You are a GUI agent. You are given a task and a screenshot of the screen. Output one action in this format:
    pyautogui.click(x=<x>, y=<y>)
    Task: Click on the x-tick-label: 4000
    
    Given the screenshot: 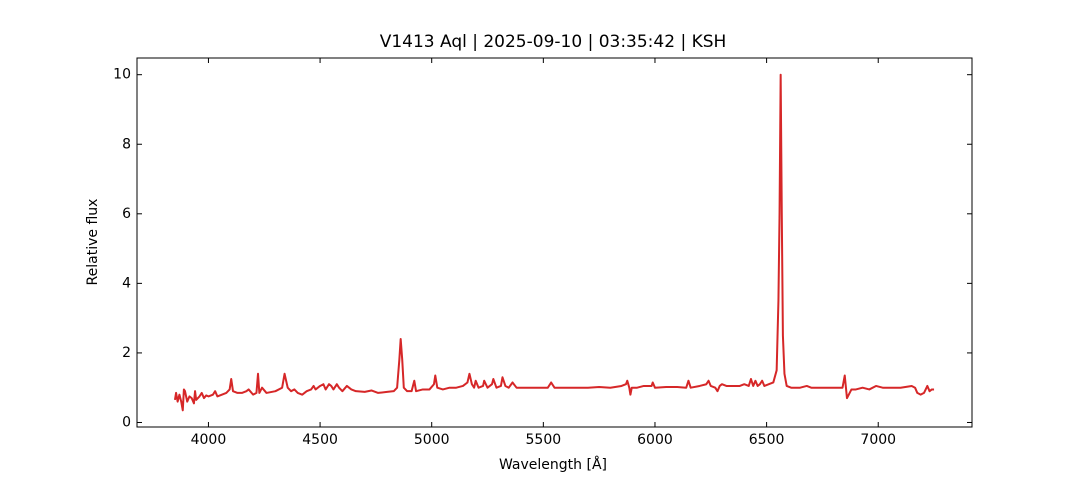 What is the action you would take?
    pyautogui.click(x=209, y=440)
    